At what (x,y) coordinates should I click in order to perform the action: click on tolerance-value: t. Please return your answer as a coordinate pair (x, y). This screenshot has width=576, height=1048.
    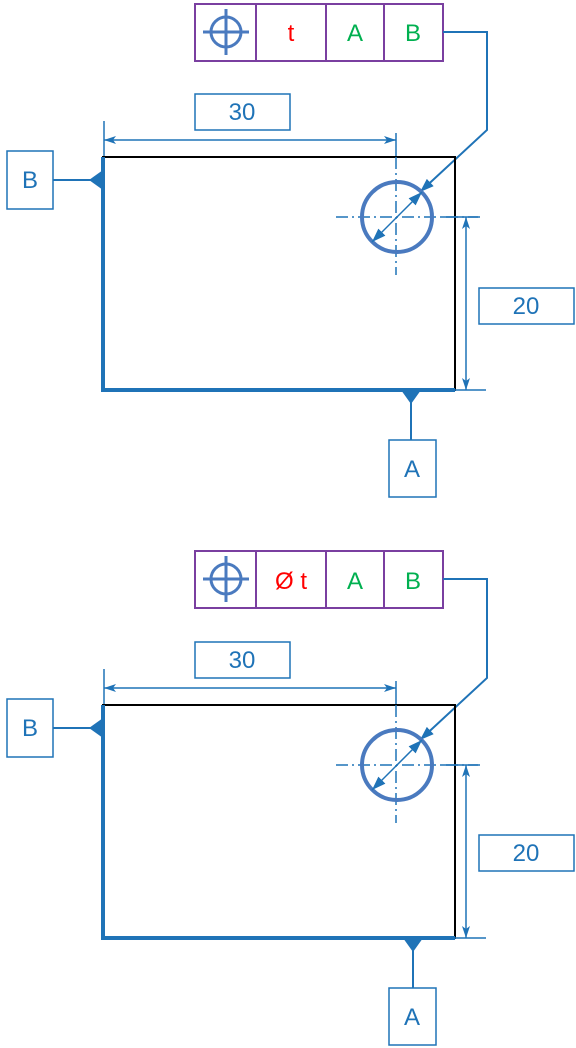
    Looking at the image, I should click on (291, 33).